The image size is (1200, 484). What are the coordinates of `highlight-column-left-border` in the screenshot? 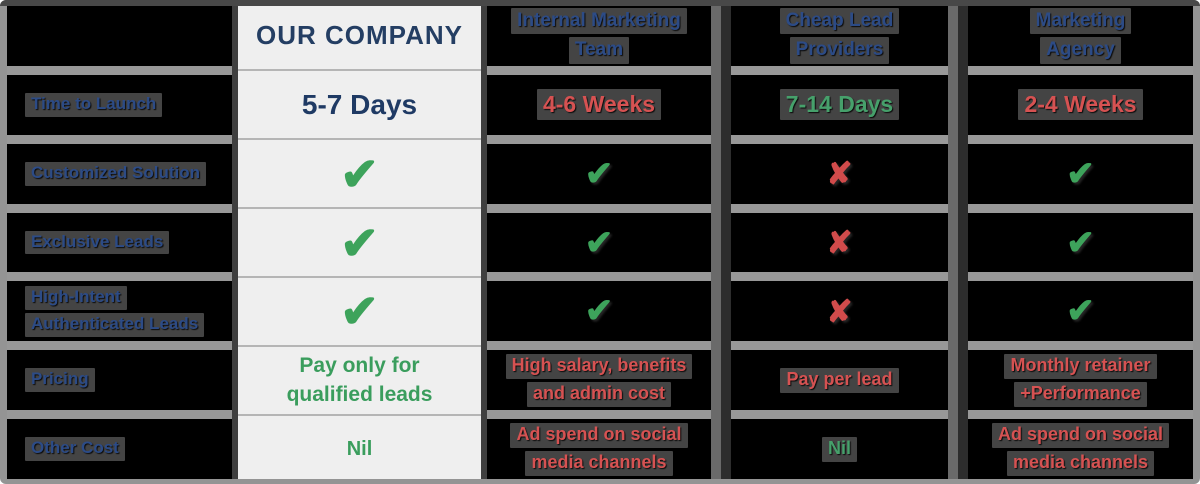 It's located at (235, 242).